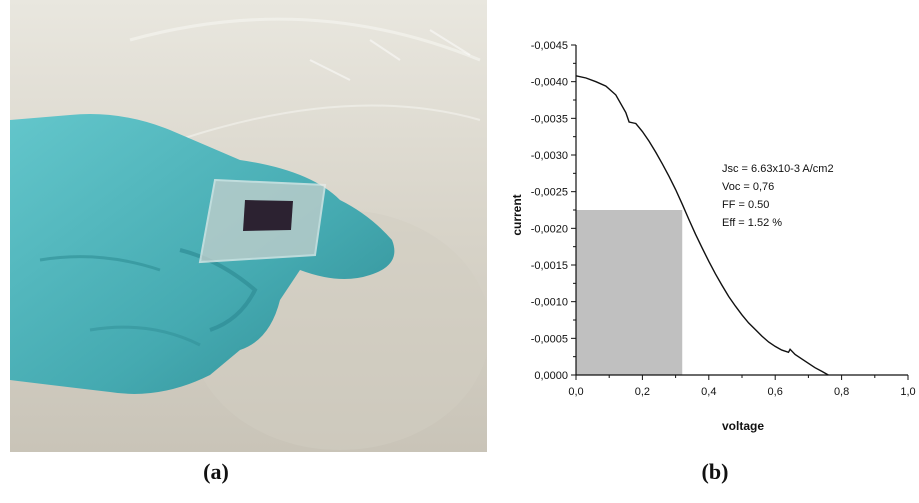 The image size is (919, 503). What do you see at coordinates (841, 392) in the screenshot?
I see `x-tick-label: 0,8` at bounding box center [841, 392].